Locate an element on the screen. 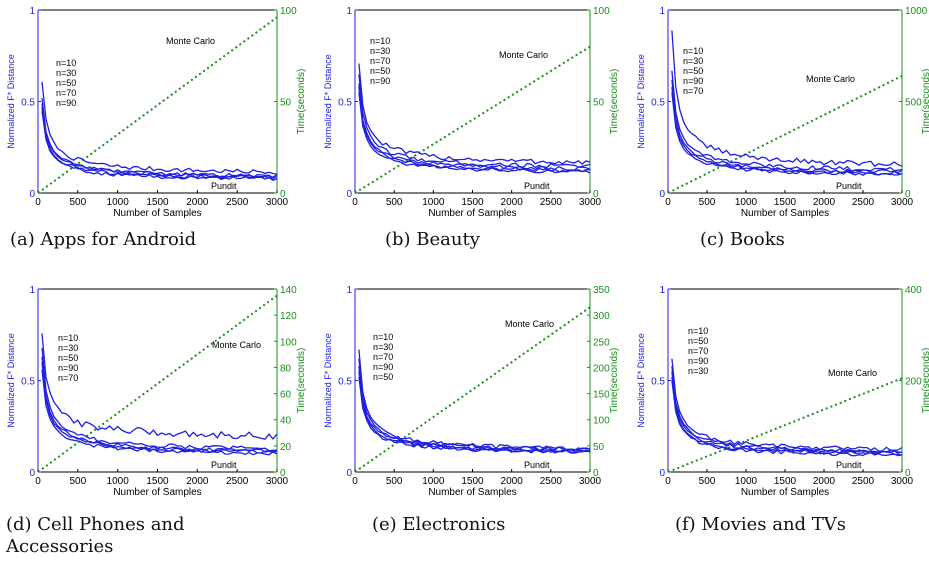 Image resolution: width=929 pixels, height=561 pixels. y2-tick-label: 120 is located at coordinates (288, 316).